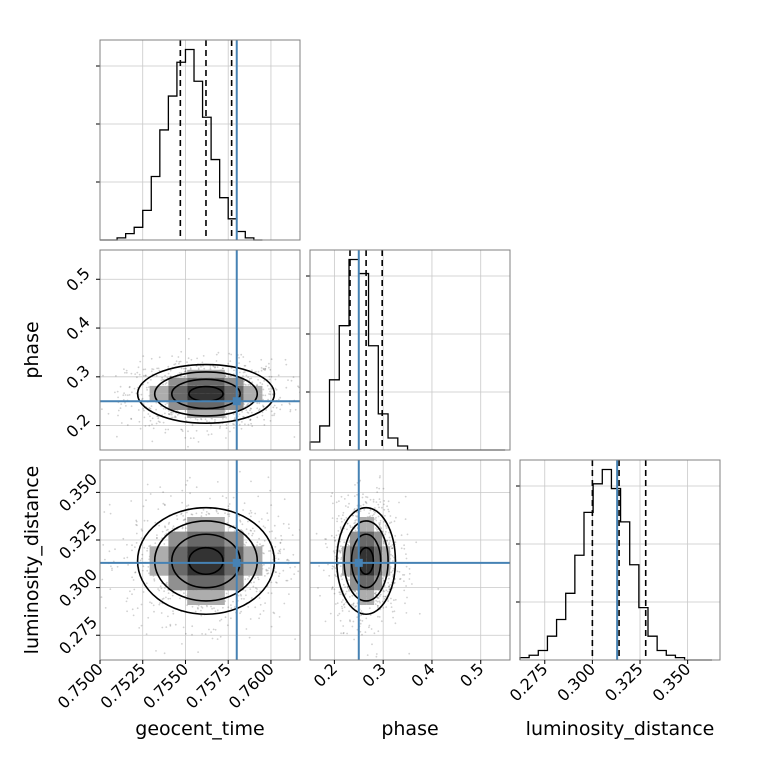  I want to click on x-tick-label: 0.325, so click(624, 682).